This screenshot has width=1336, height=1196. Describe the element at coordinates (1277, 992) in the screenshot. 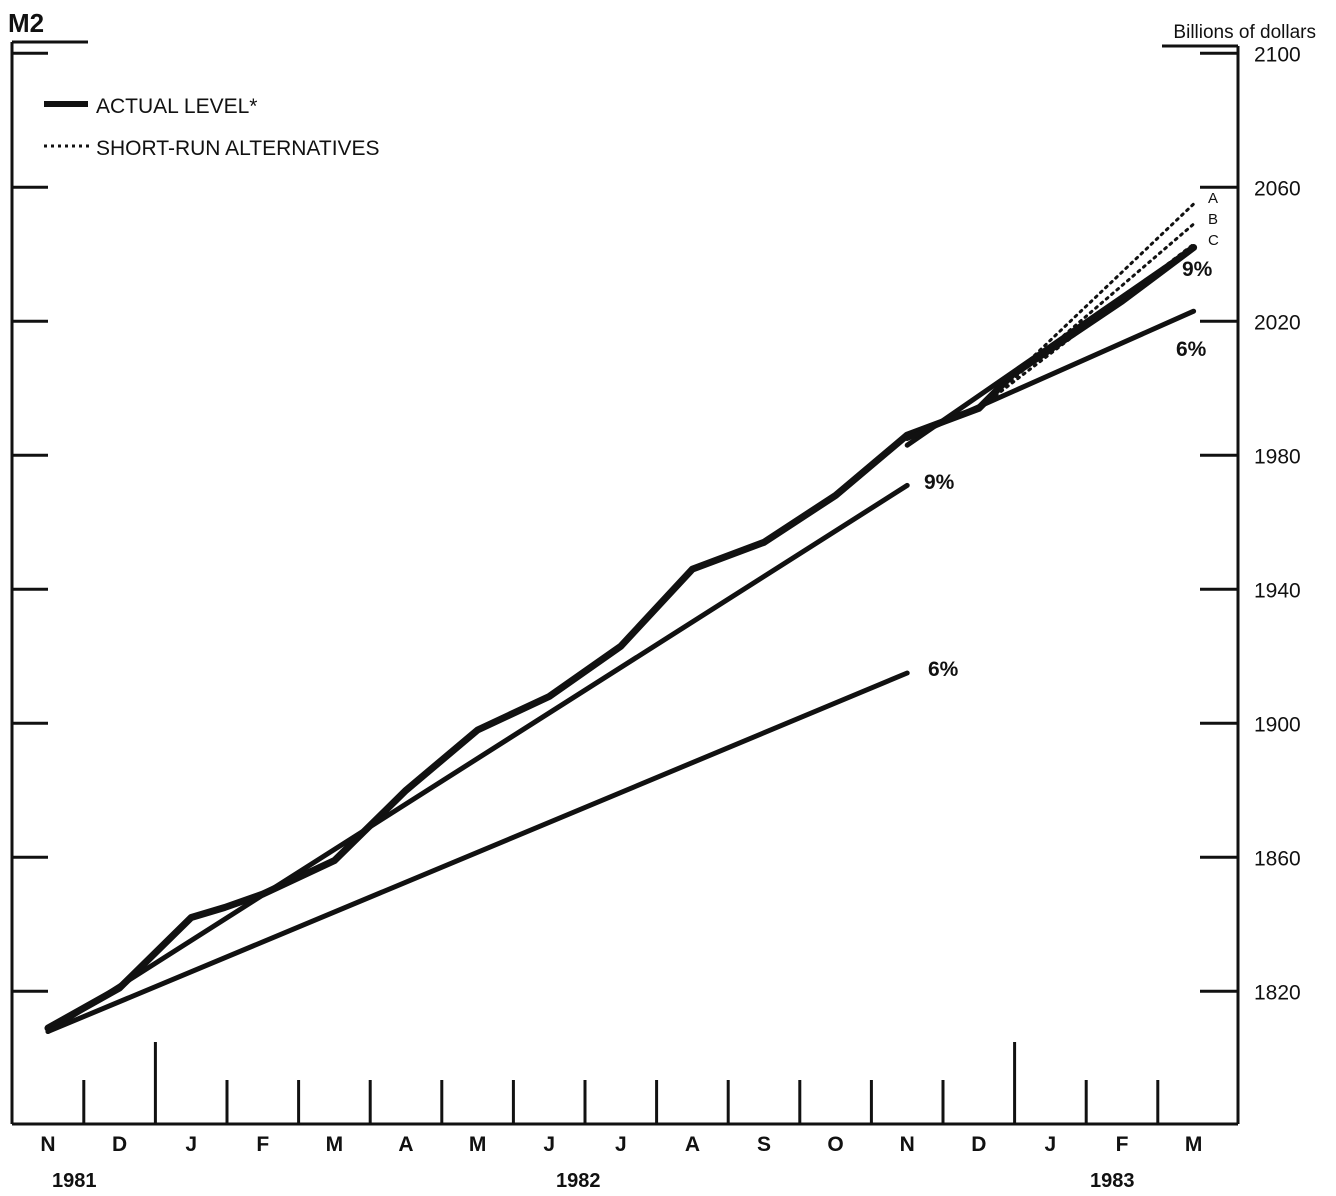

I see `y-tick-label: 1820` at that location.